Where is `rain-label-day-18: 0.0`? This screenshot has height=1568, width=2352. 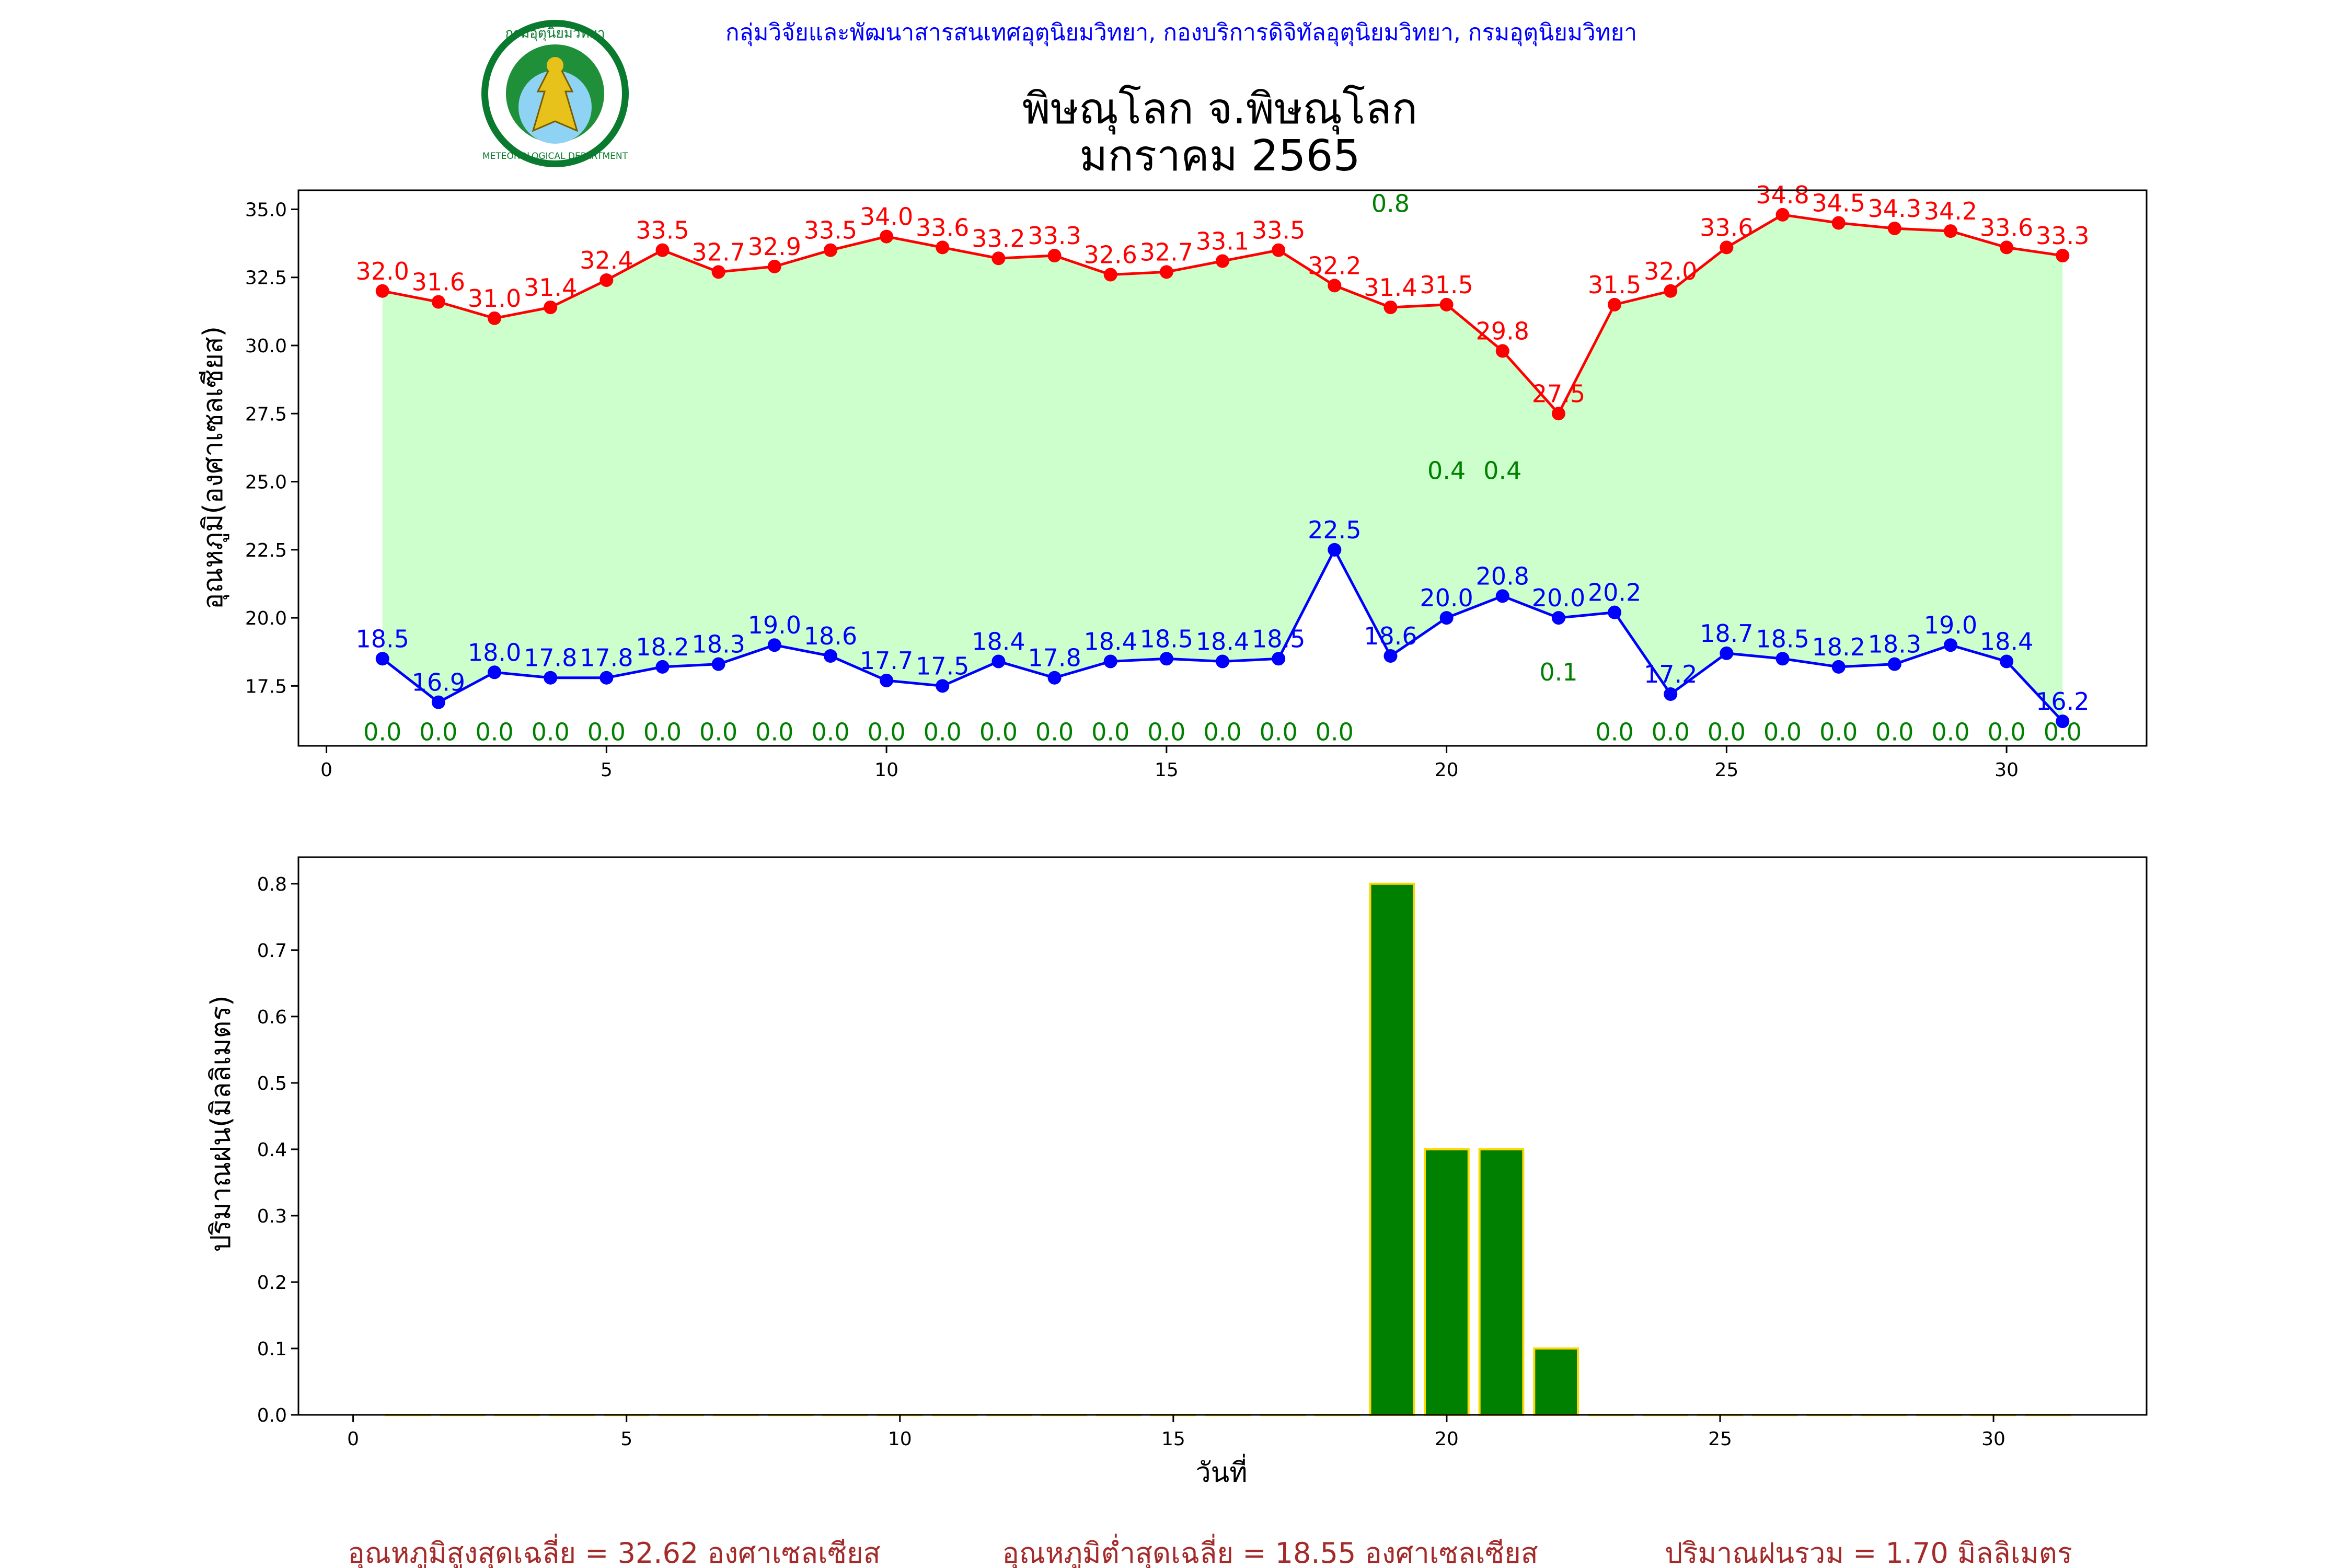 rain-label-day-18: 0.0 is located at coordinates (1335, 732).